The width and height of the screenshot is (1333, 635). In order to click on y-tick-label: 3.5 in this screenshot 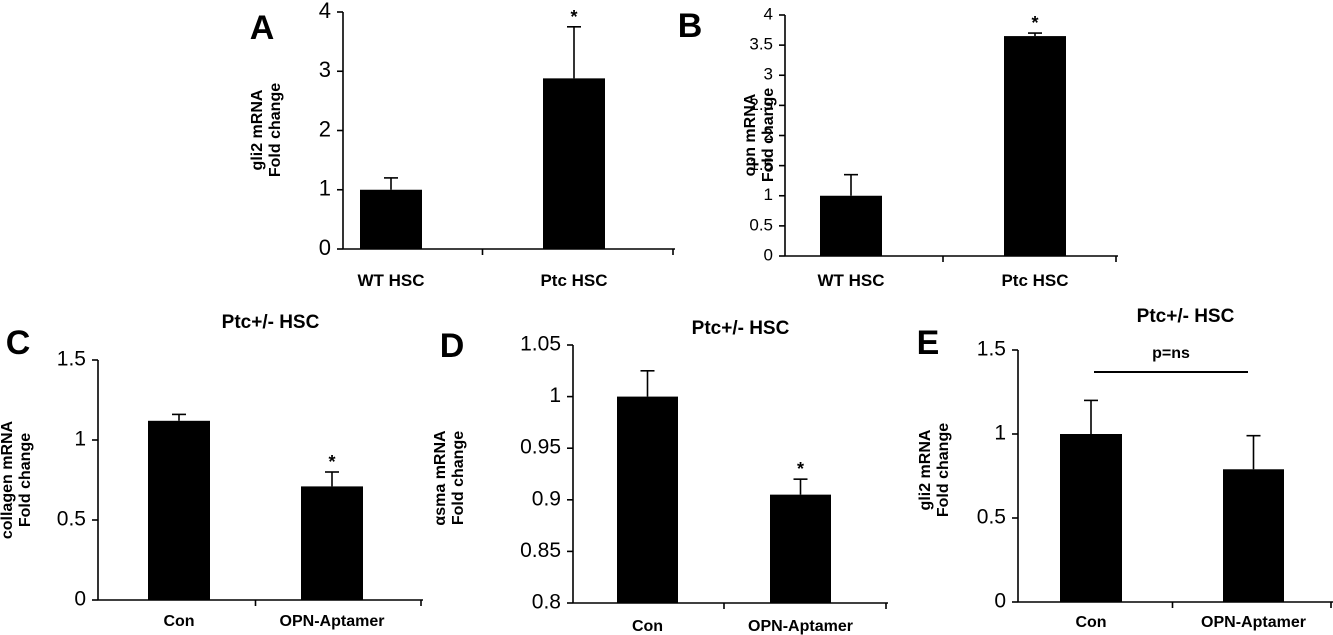, I will do `click(761, 44)`.